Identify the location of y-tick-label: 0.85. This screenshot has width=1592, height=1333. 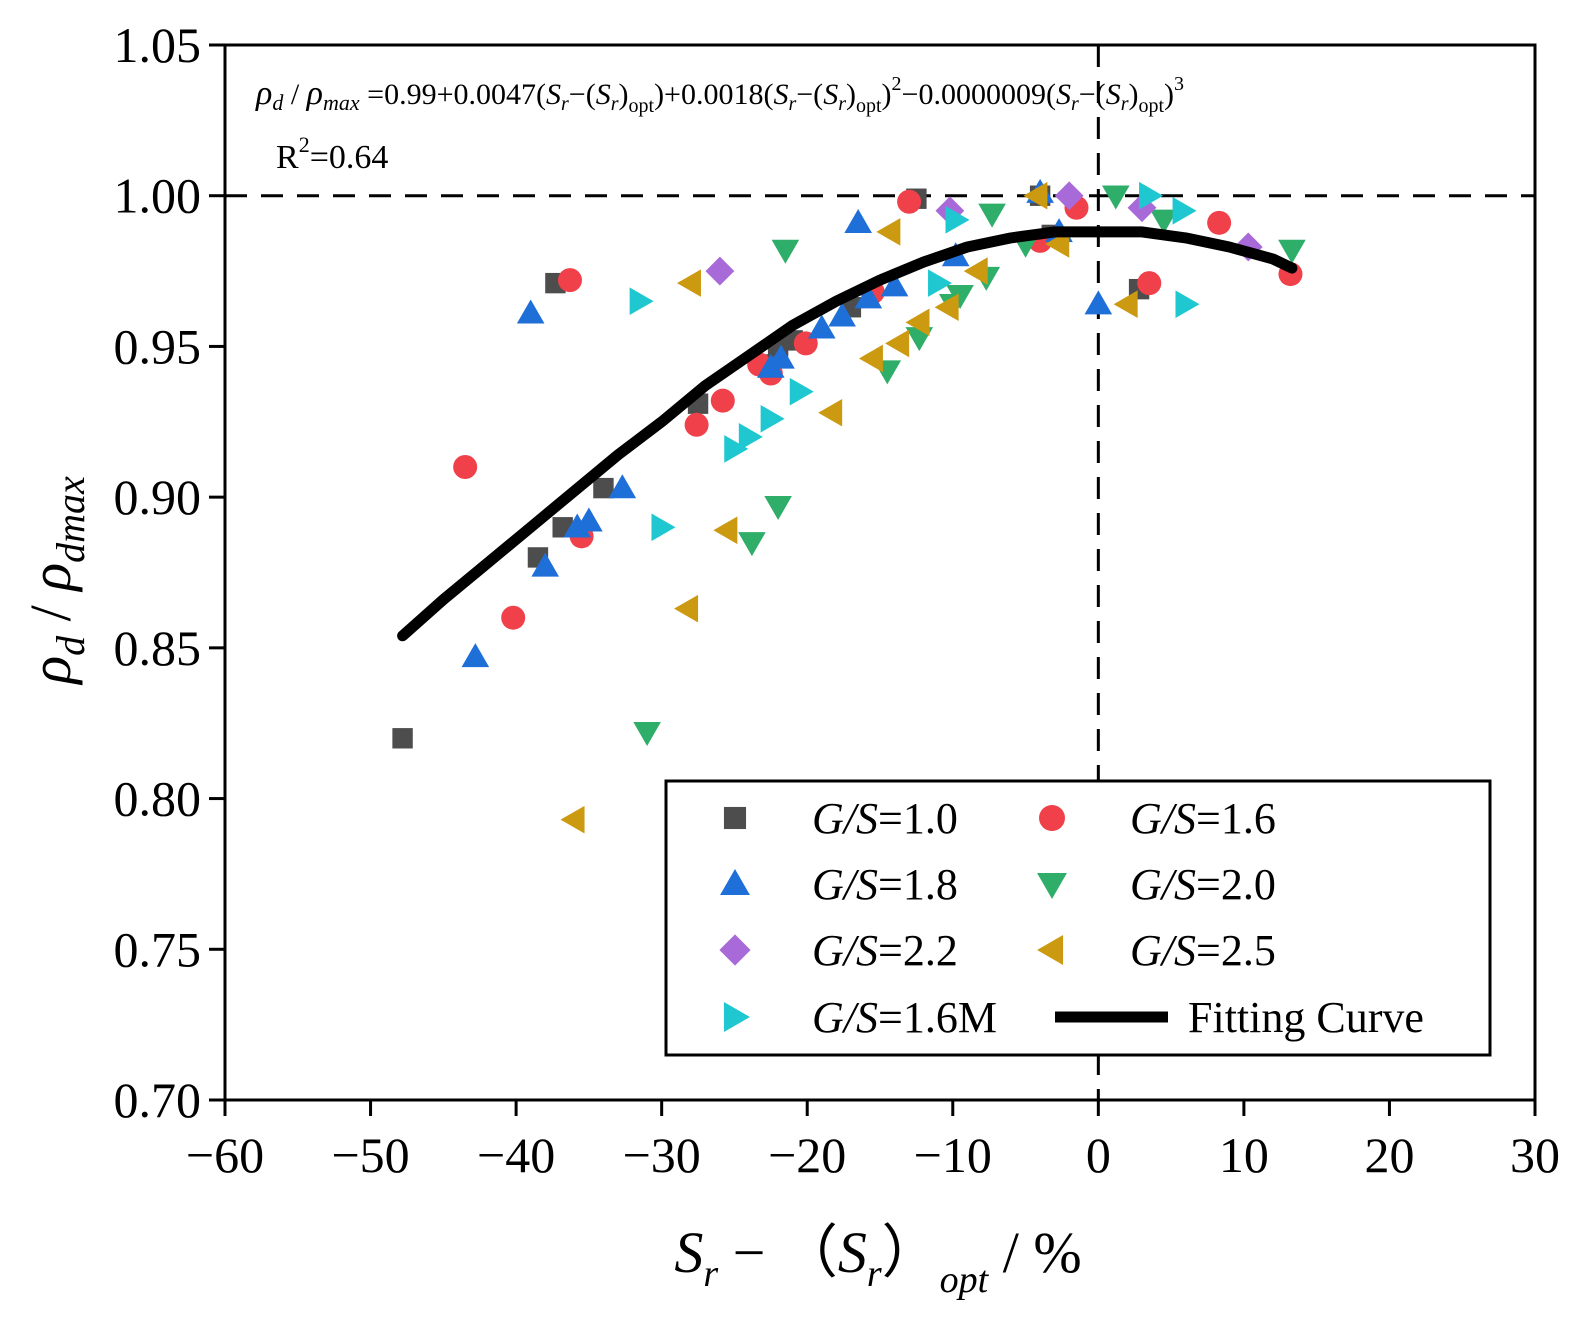
(158, 648).